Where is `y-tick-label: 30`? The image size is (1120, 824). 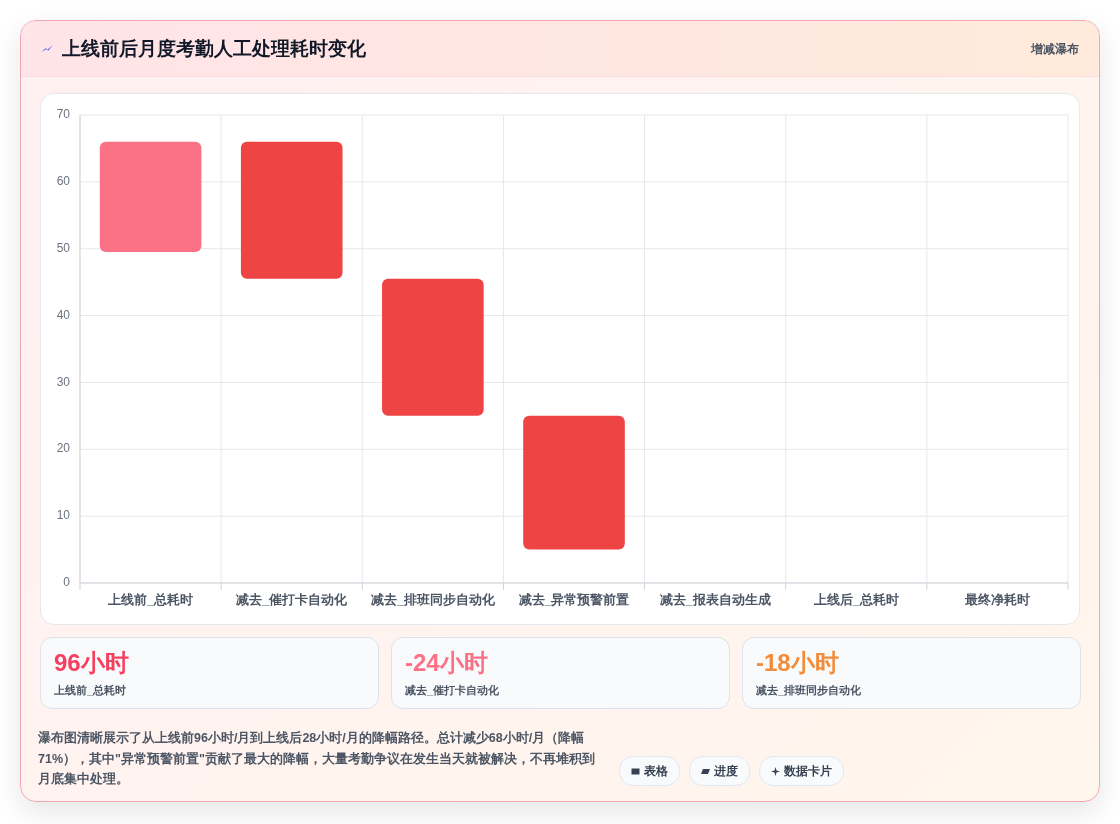
y-tick-label: 30 is located at coordinates (63, 381).